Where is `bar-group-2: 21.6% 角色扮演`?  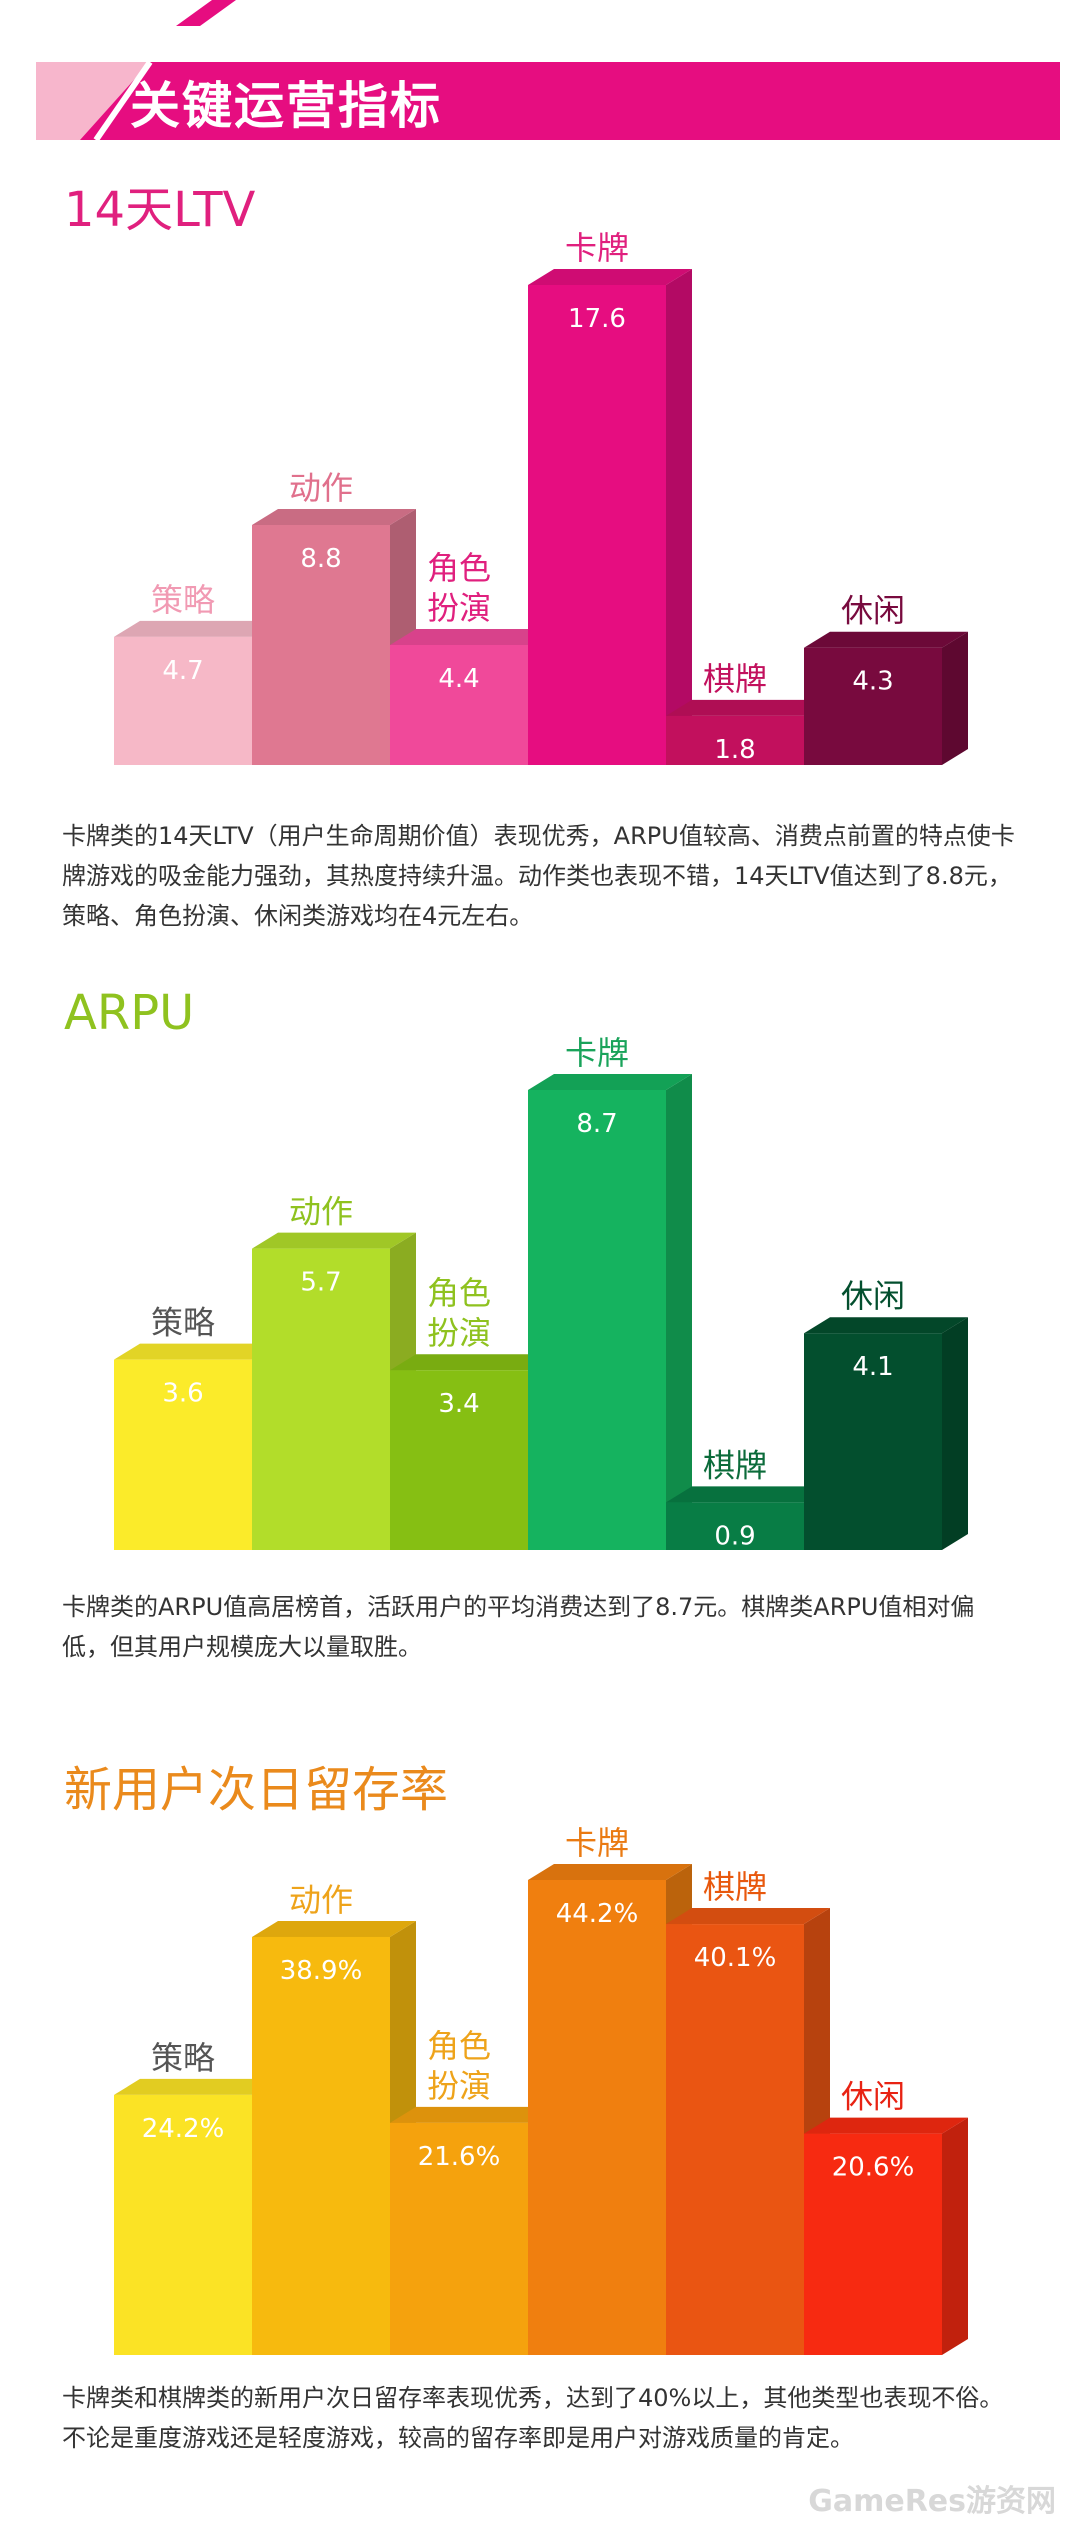
bar-group-2: 21.6% 角色扮演 is located at coordinates (472, 2191).